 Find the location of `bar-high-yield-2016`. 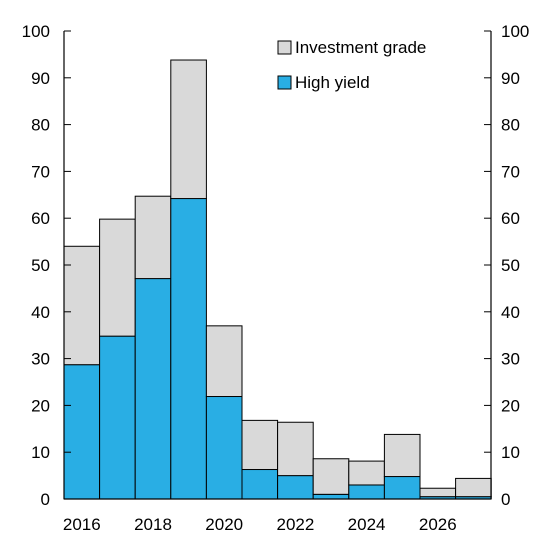

bar-high-yield-2016 is located at coordinates (82, 432).